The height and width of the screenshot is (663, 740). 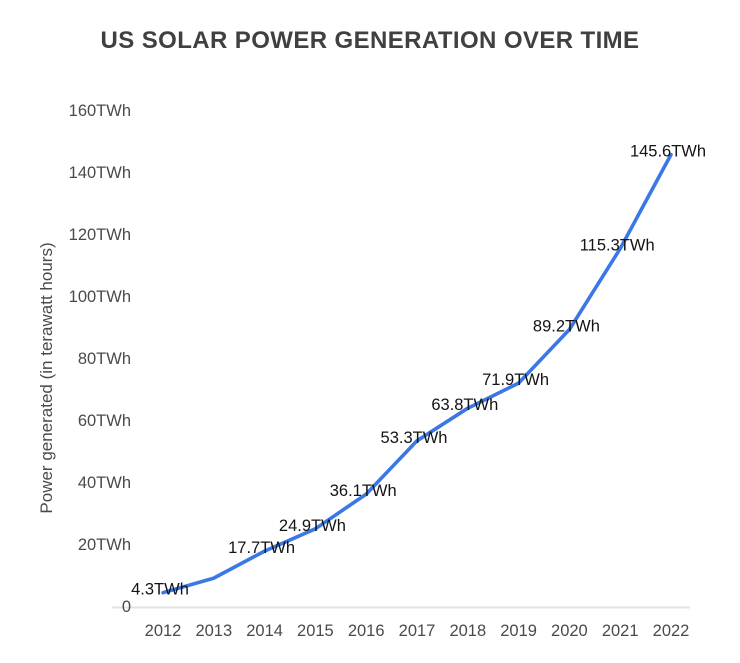 What do you see at coordinates (46, 377) in the screenshot?
I see `y-axis-title: Power generated (in terawatt hours)` at bounding box center [46, 377].